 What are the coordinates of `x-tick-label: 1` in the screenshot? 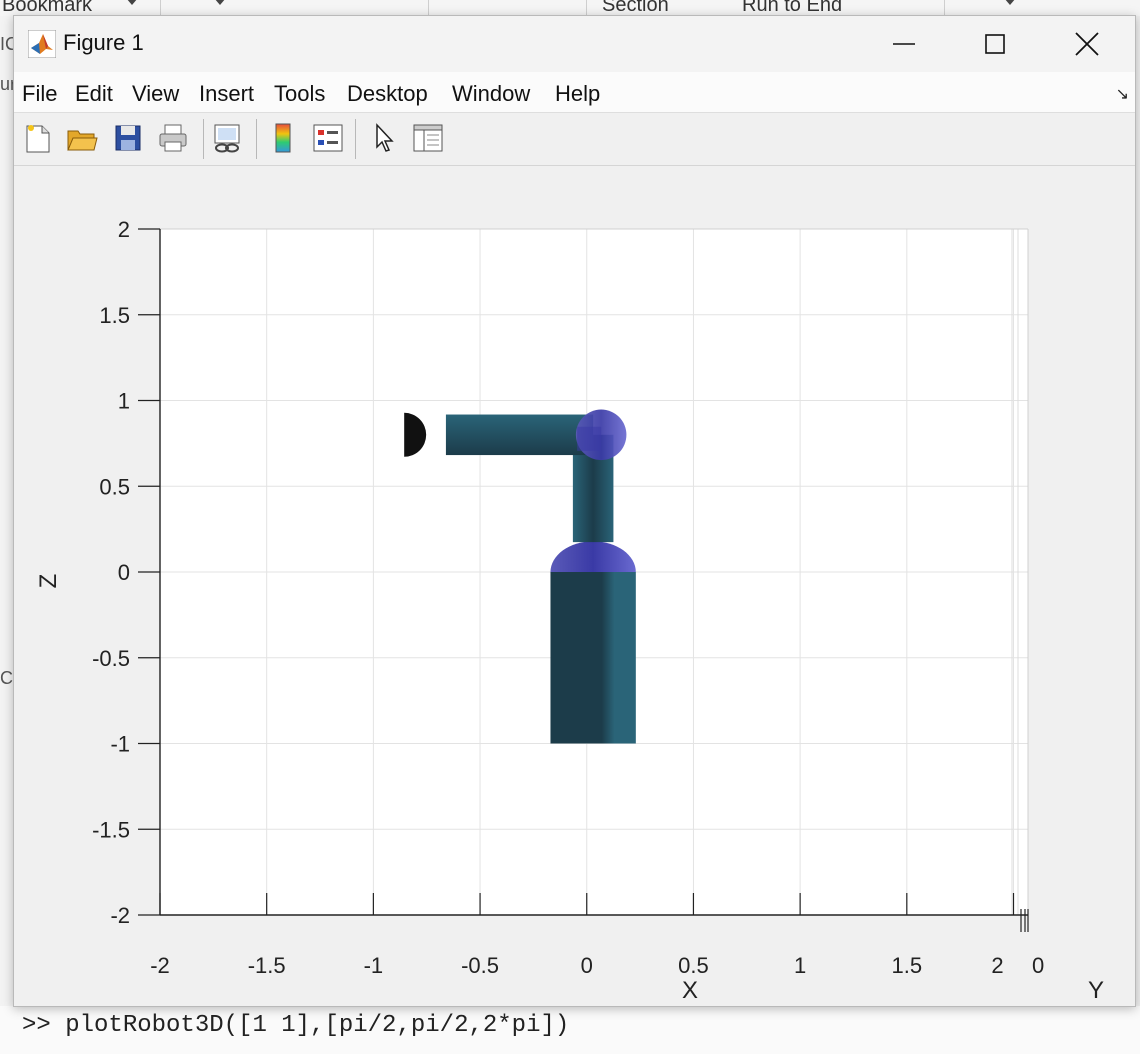 It's located at (800, 965).